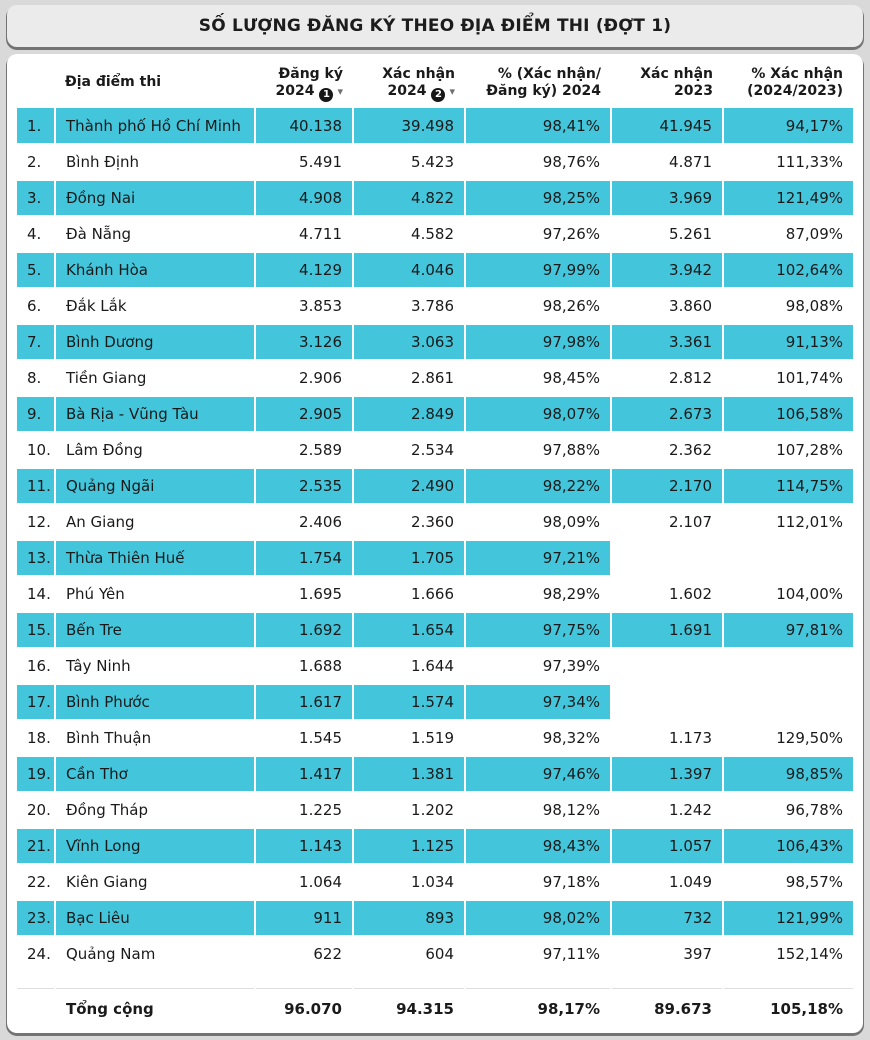 The height and width of the screenshot is (1040, 870). I want to click on cell-pct_2024_vs_2023: 111,33%, so click(788, 162).